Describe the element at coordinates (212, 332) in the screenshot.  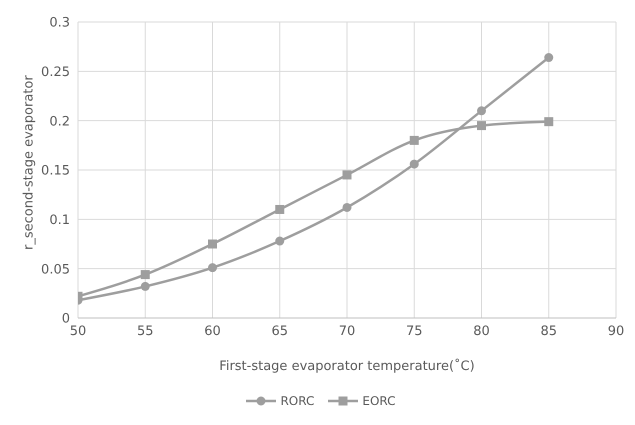
I see `x-tick-label: 60` at that location.